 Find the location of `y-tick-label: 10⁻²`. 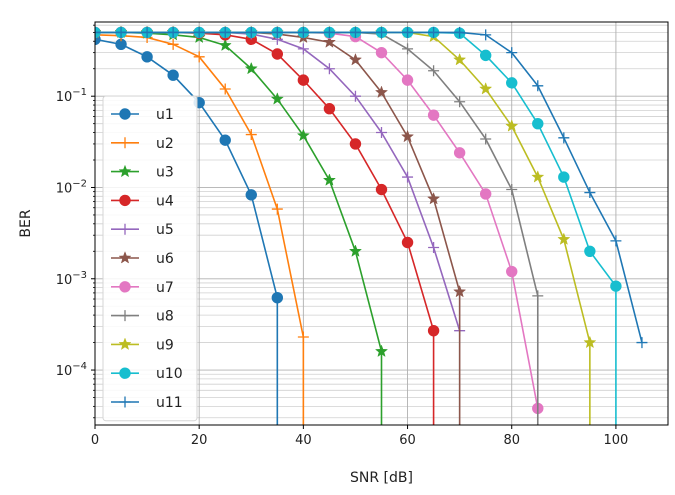

y-tick-label: 10⁻² is located at coordinates (71, 187).